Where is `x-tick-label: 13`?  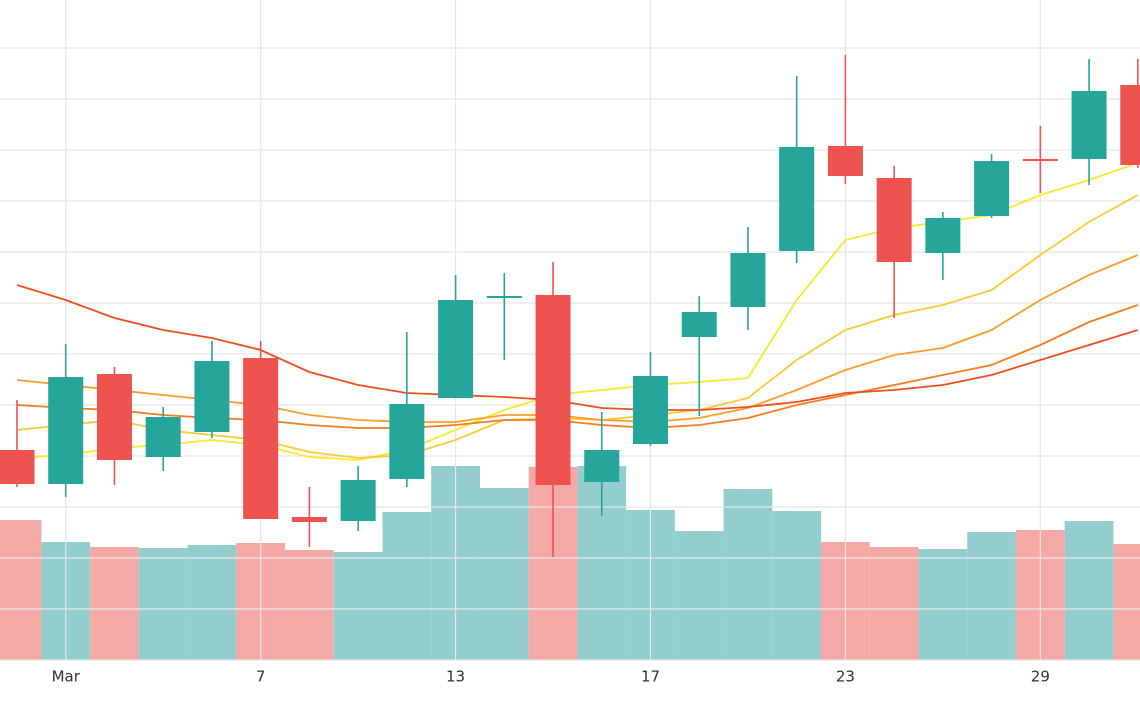
x-tick-label: 13 is located at coordinates (455, 677).